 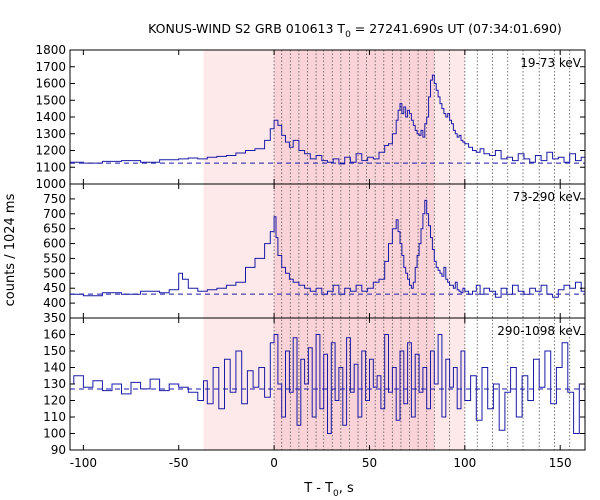 I want to click on x-tick-label: 150, so click(x=560, y=463).